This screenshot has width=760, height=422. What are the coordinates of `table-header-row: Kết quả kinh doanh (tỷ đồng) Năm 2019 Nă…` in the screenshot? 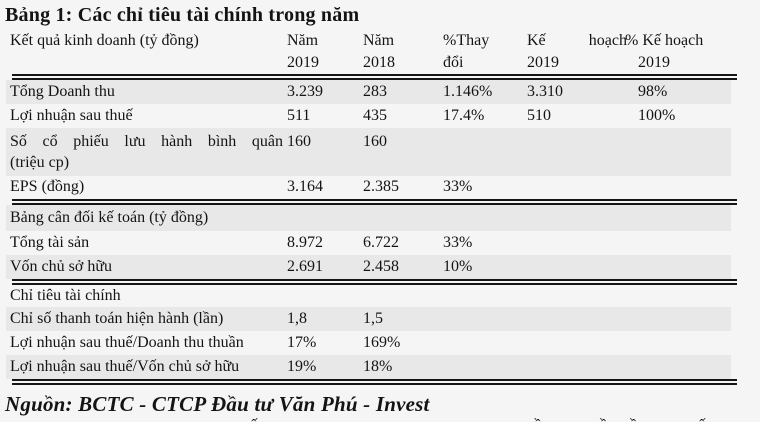 It's located at (368, 51).